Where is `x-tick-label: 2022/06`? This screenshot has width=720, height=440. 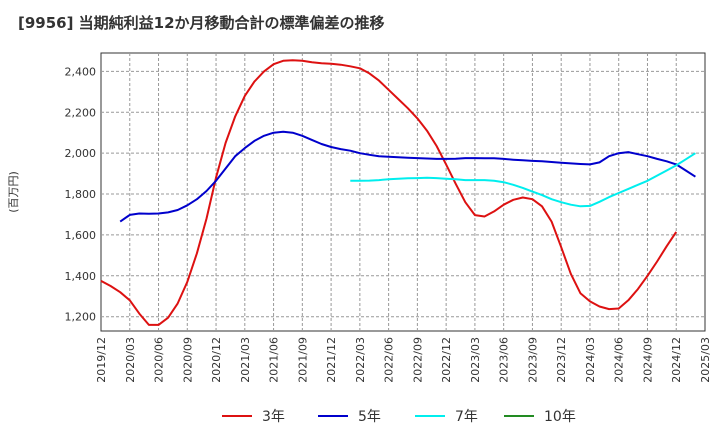 x-tick-label: 2022/06 is located at coordinates (389, 360).